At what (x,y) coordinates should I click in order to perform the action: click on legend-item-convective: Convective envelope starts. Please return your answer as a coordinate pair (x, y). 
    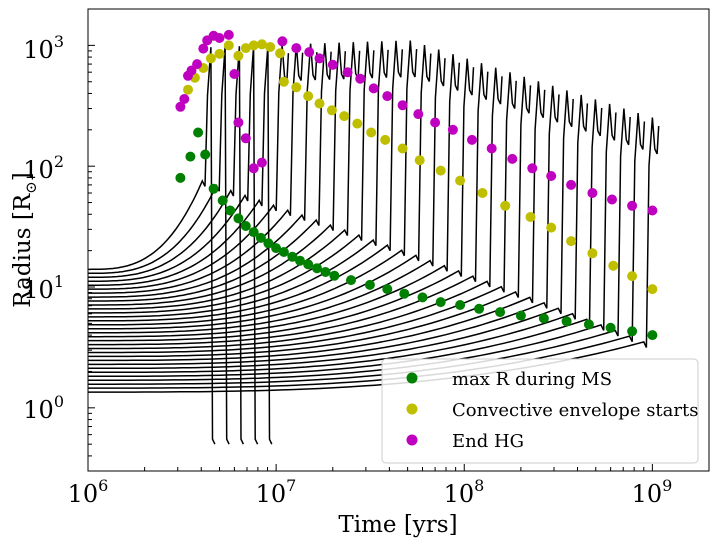
    Looking at the image, I should click on (552, 410).